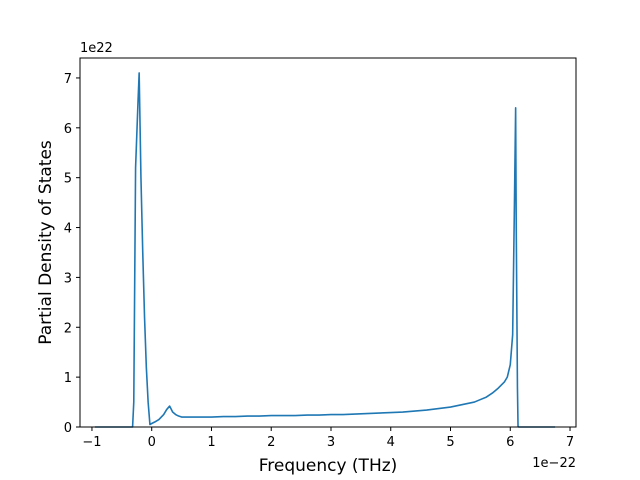 The image size is (640, 480). What do you see at coordinates (211, 442) in the screenshot?
I see `x-tick-label: 1` at bounding box center [211, 442].